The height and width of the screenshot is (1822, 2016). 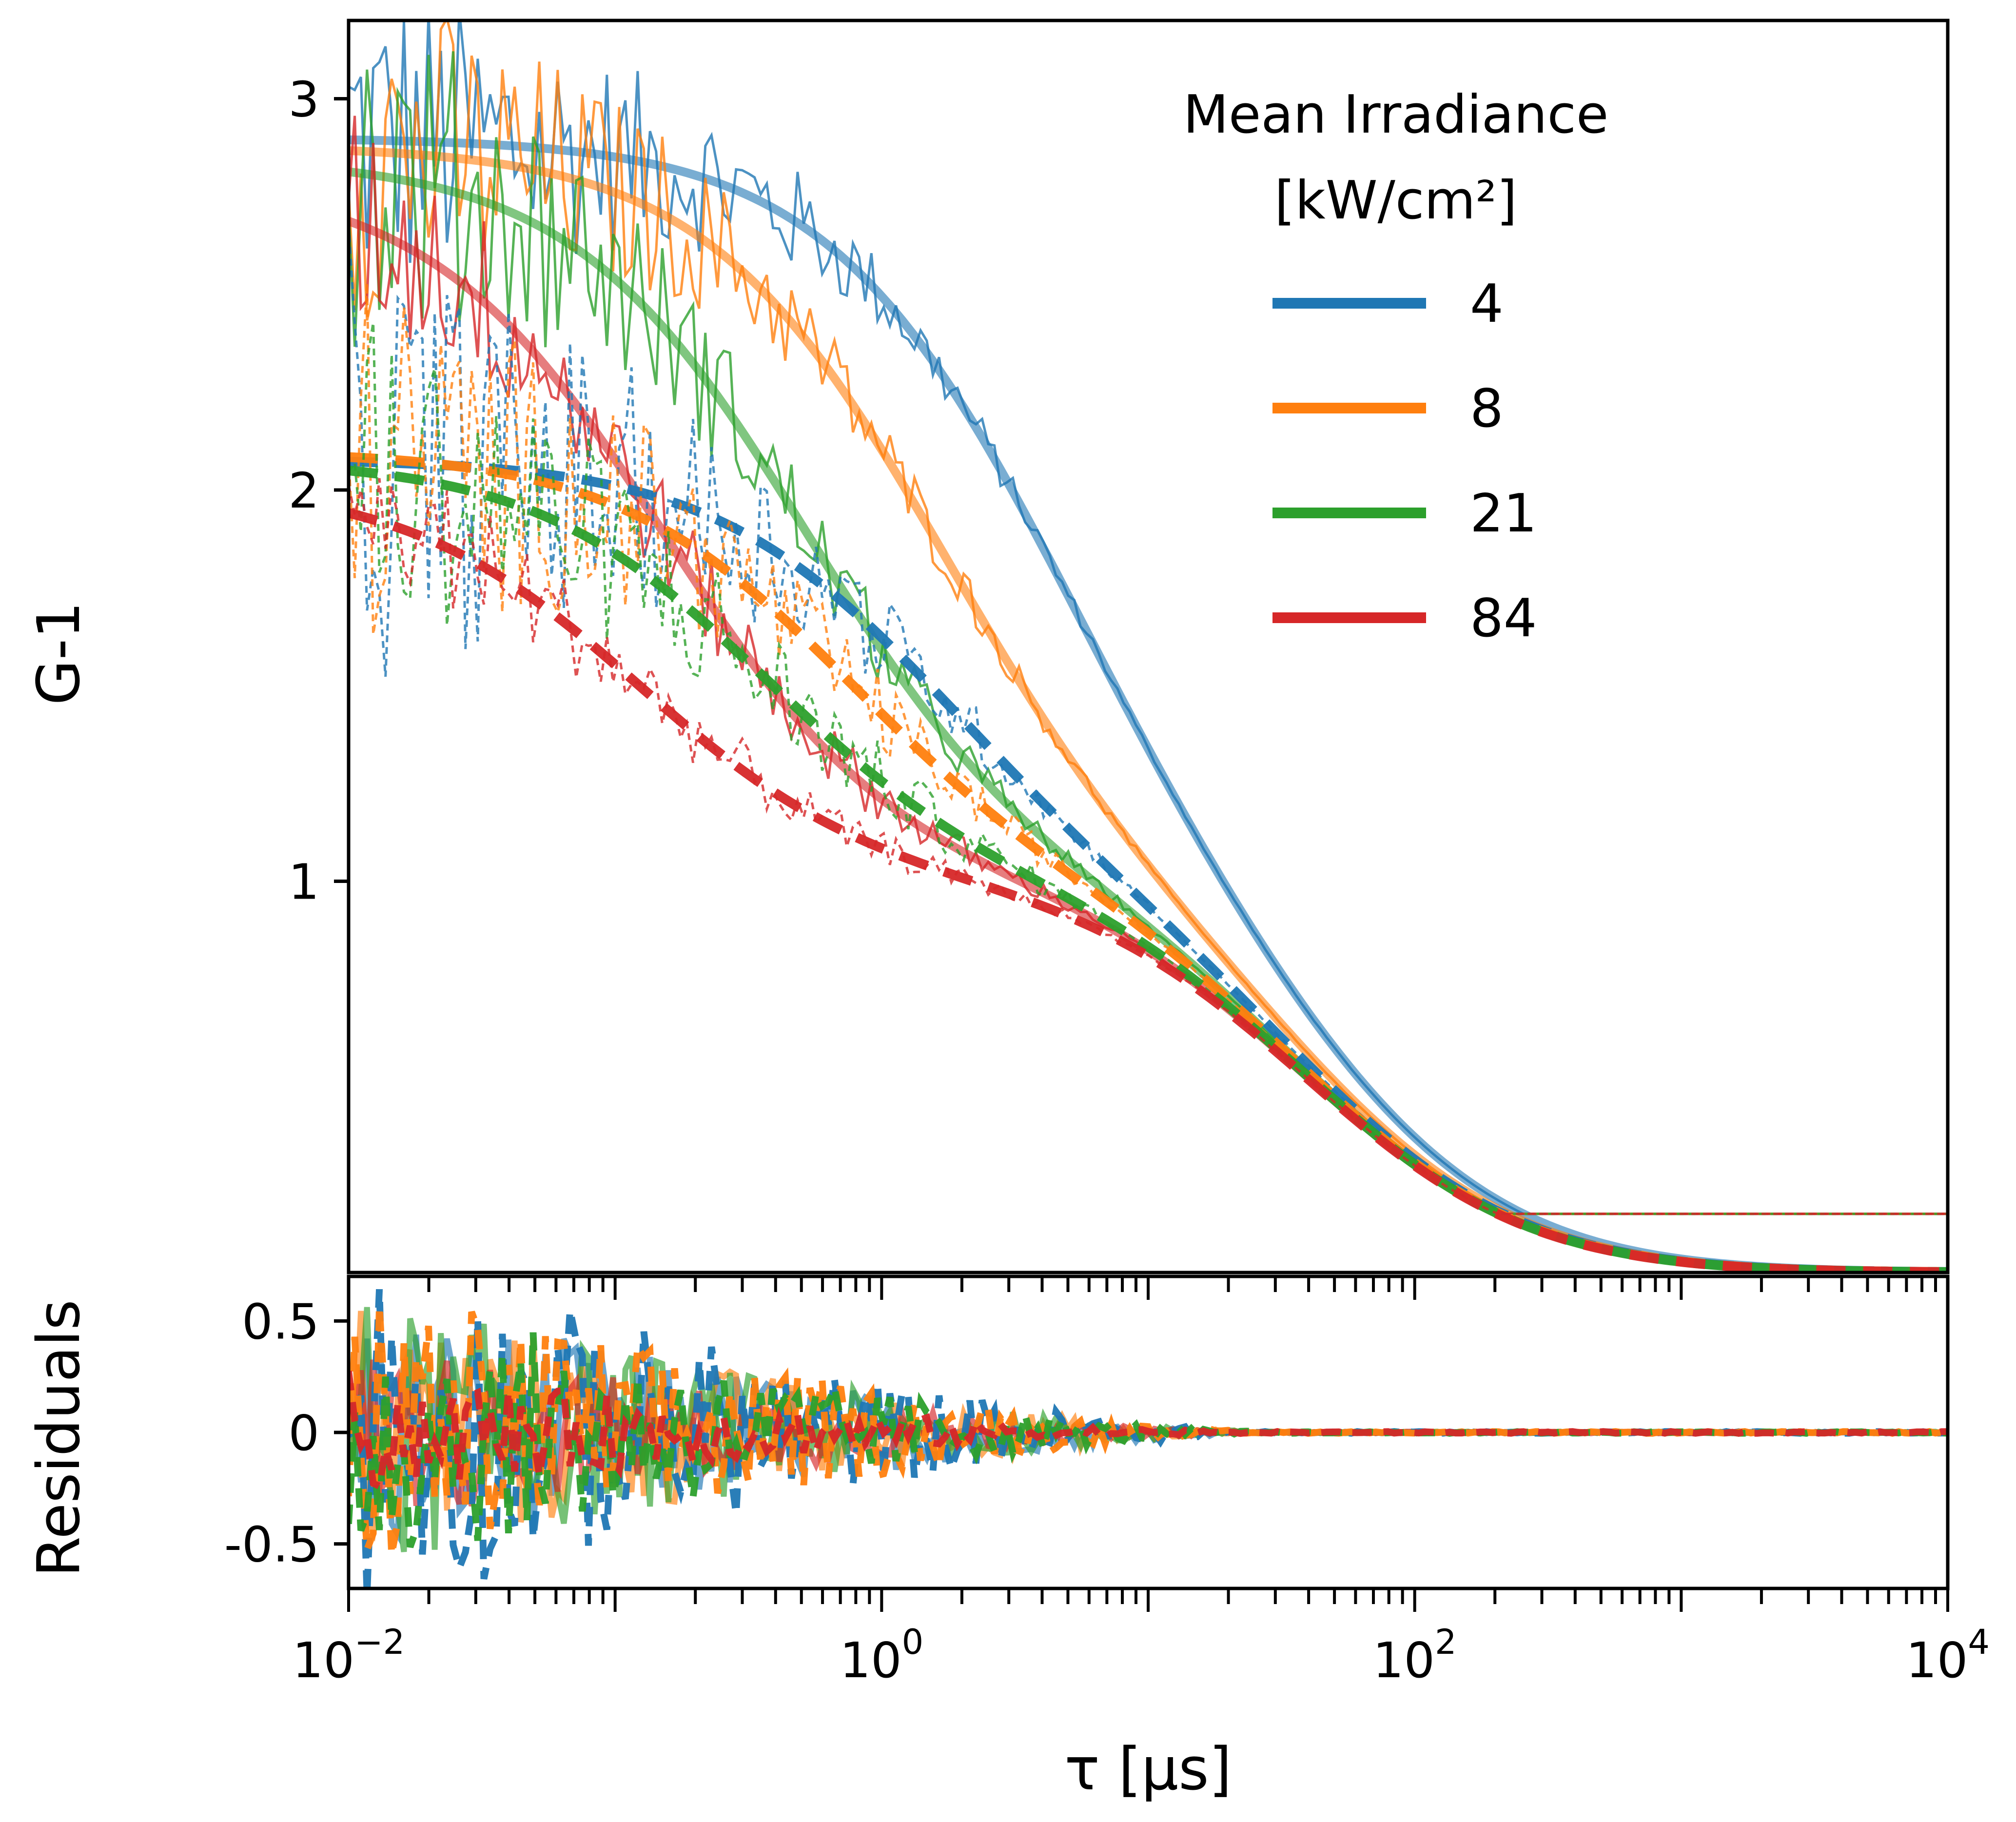 I want to click on legend: Mean Irradiance [kW/cm²] 4 8 21 84, so click(x=1396, y=367).